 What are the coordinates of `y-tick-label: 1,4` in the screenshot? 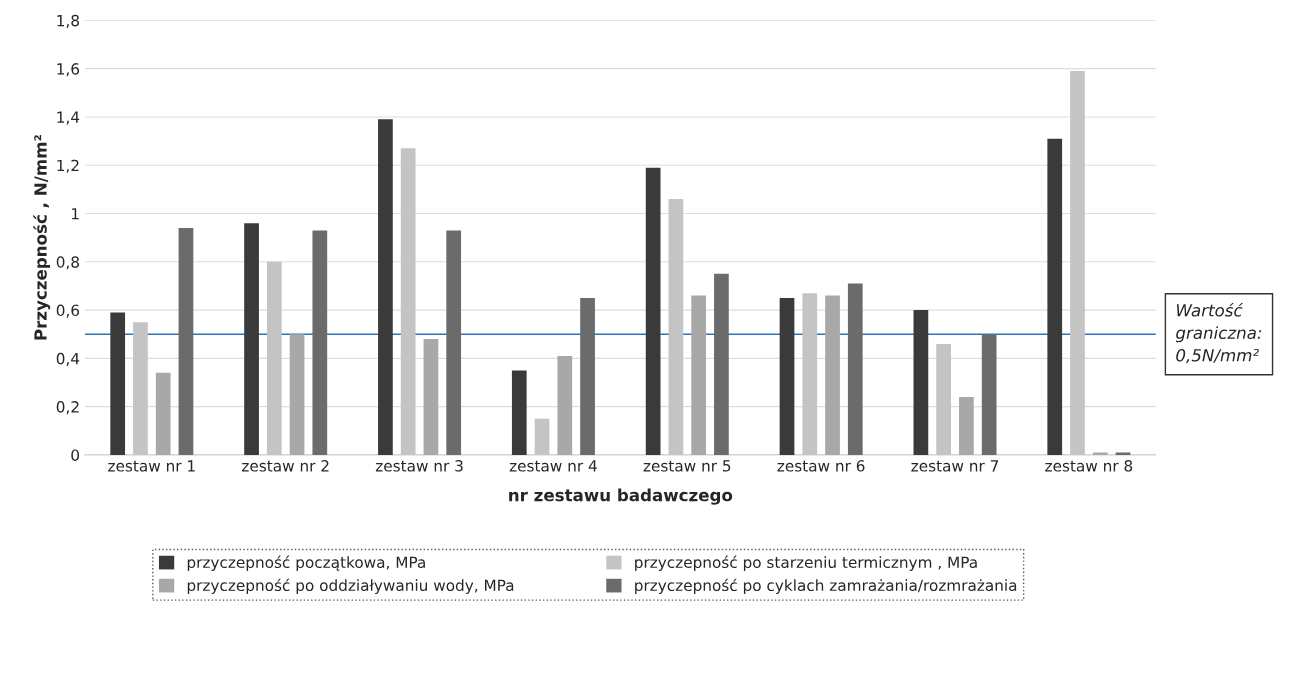 It's located at (68, 118).